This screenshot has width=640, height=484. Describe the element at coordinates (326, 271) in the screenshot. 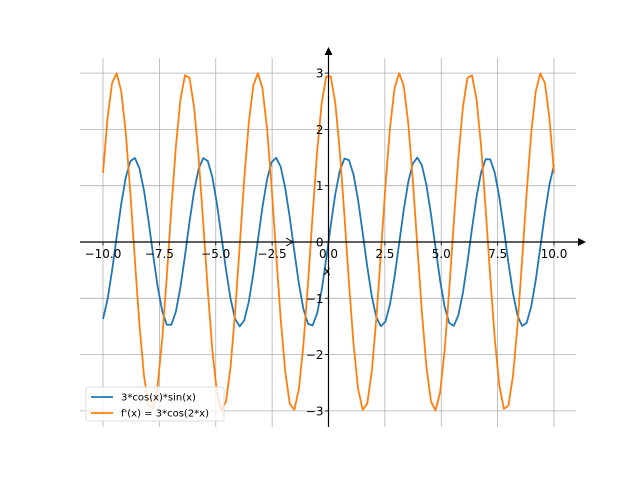

I see `x-axis-label: x` at that location.